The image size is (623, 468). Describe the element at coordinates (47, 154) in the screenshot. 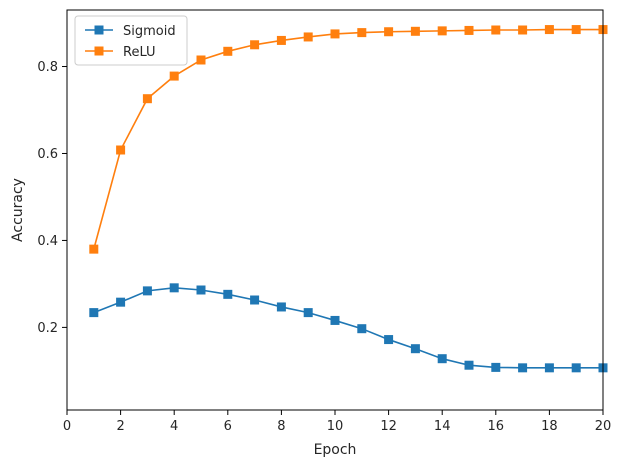

I see `y-tick-label: 0.6` at that location.